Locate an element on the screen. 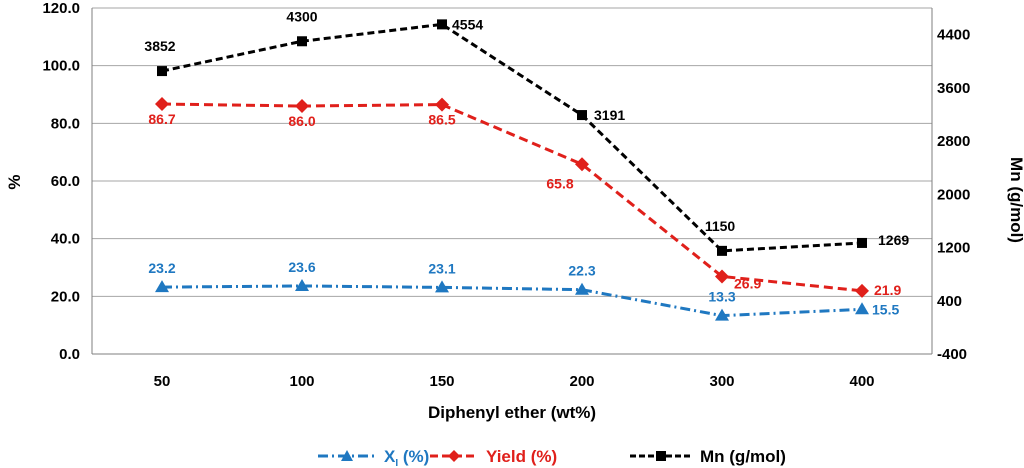 Image resolution: width=1024 pixels, height=468 pixels. data-label: 86.7 is located at coordinates (161, 119).